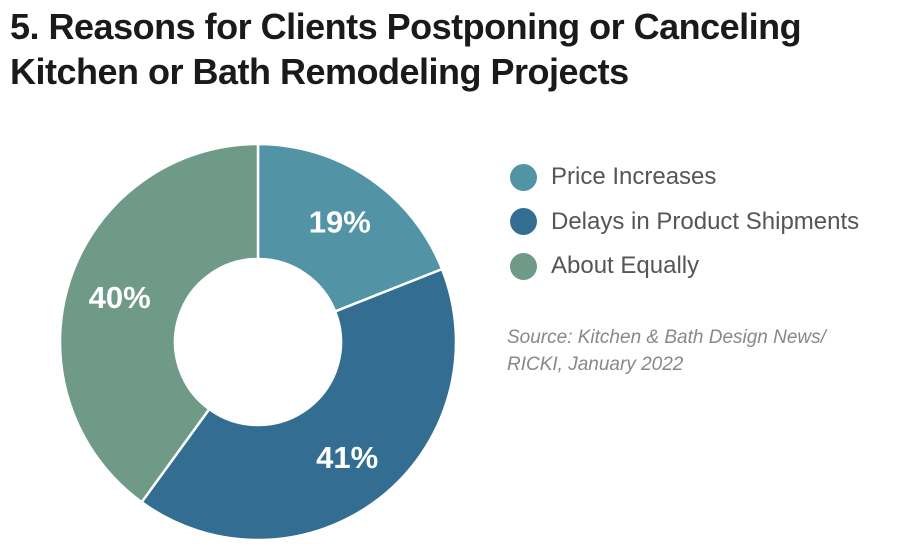  What do you see at coordinates (319, 71) in the screenshot?
I see `chart-title-line-2: Kitchen or Bath Remodeling Projects` at bounding box center [319, 71].